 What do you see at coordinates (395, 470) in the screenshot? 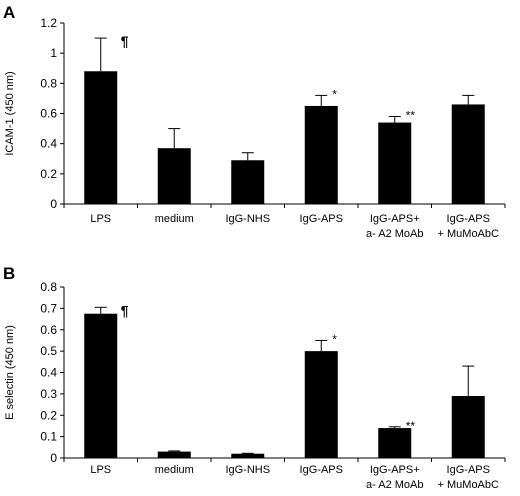
I see `panel-b-category-label: IgG-APS+` at bounding box center [395, 470].